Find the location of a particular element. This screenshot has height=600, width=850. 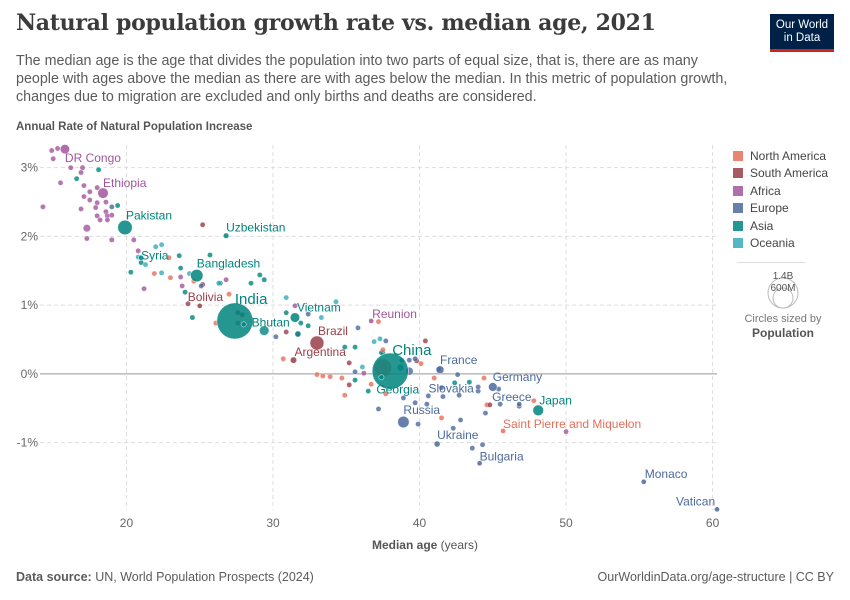

legend-label: North America is located at coordinates (788, 155).